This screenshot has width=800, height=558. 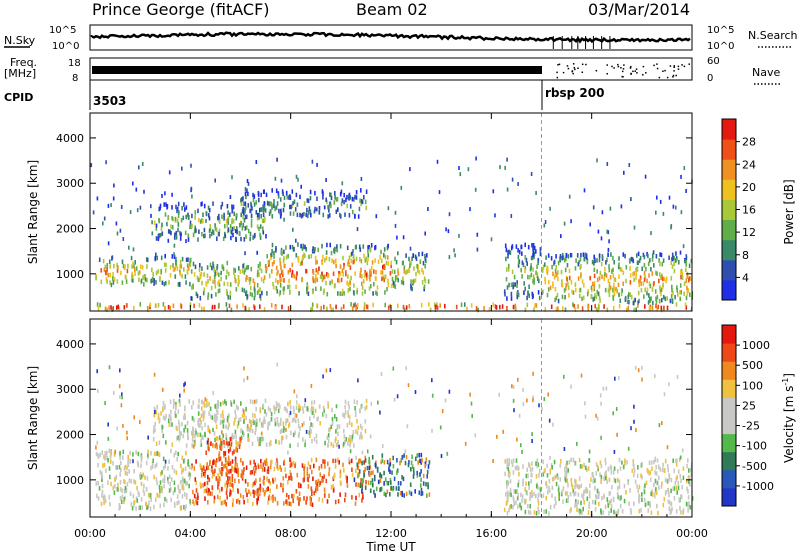 I want to click on colorbar-swatch, so click(x=729, y=406).